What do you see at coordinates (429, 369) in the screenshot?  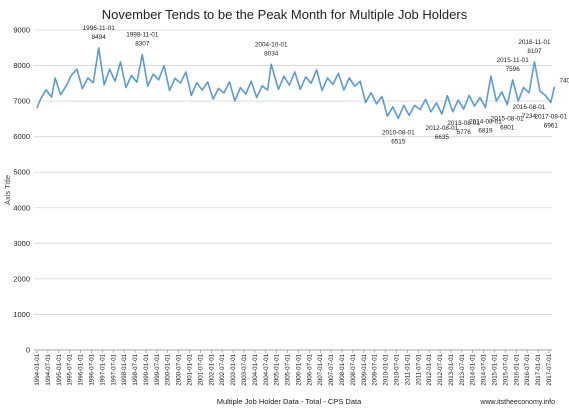 I see `x-tick-label: 2012-01-01` at bounding box center [429, 369].